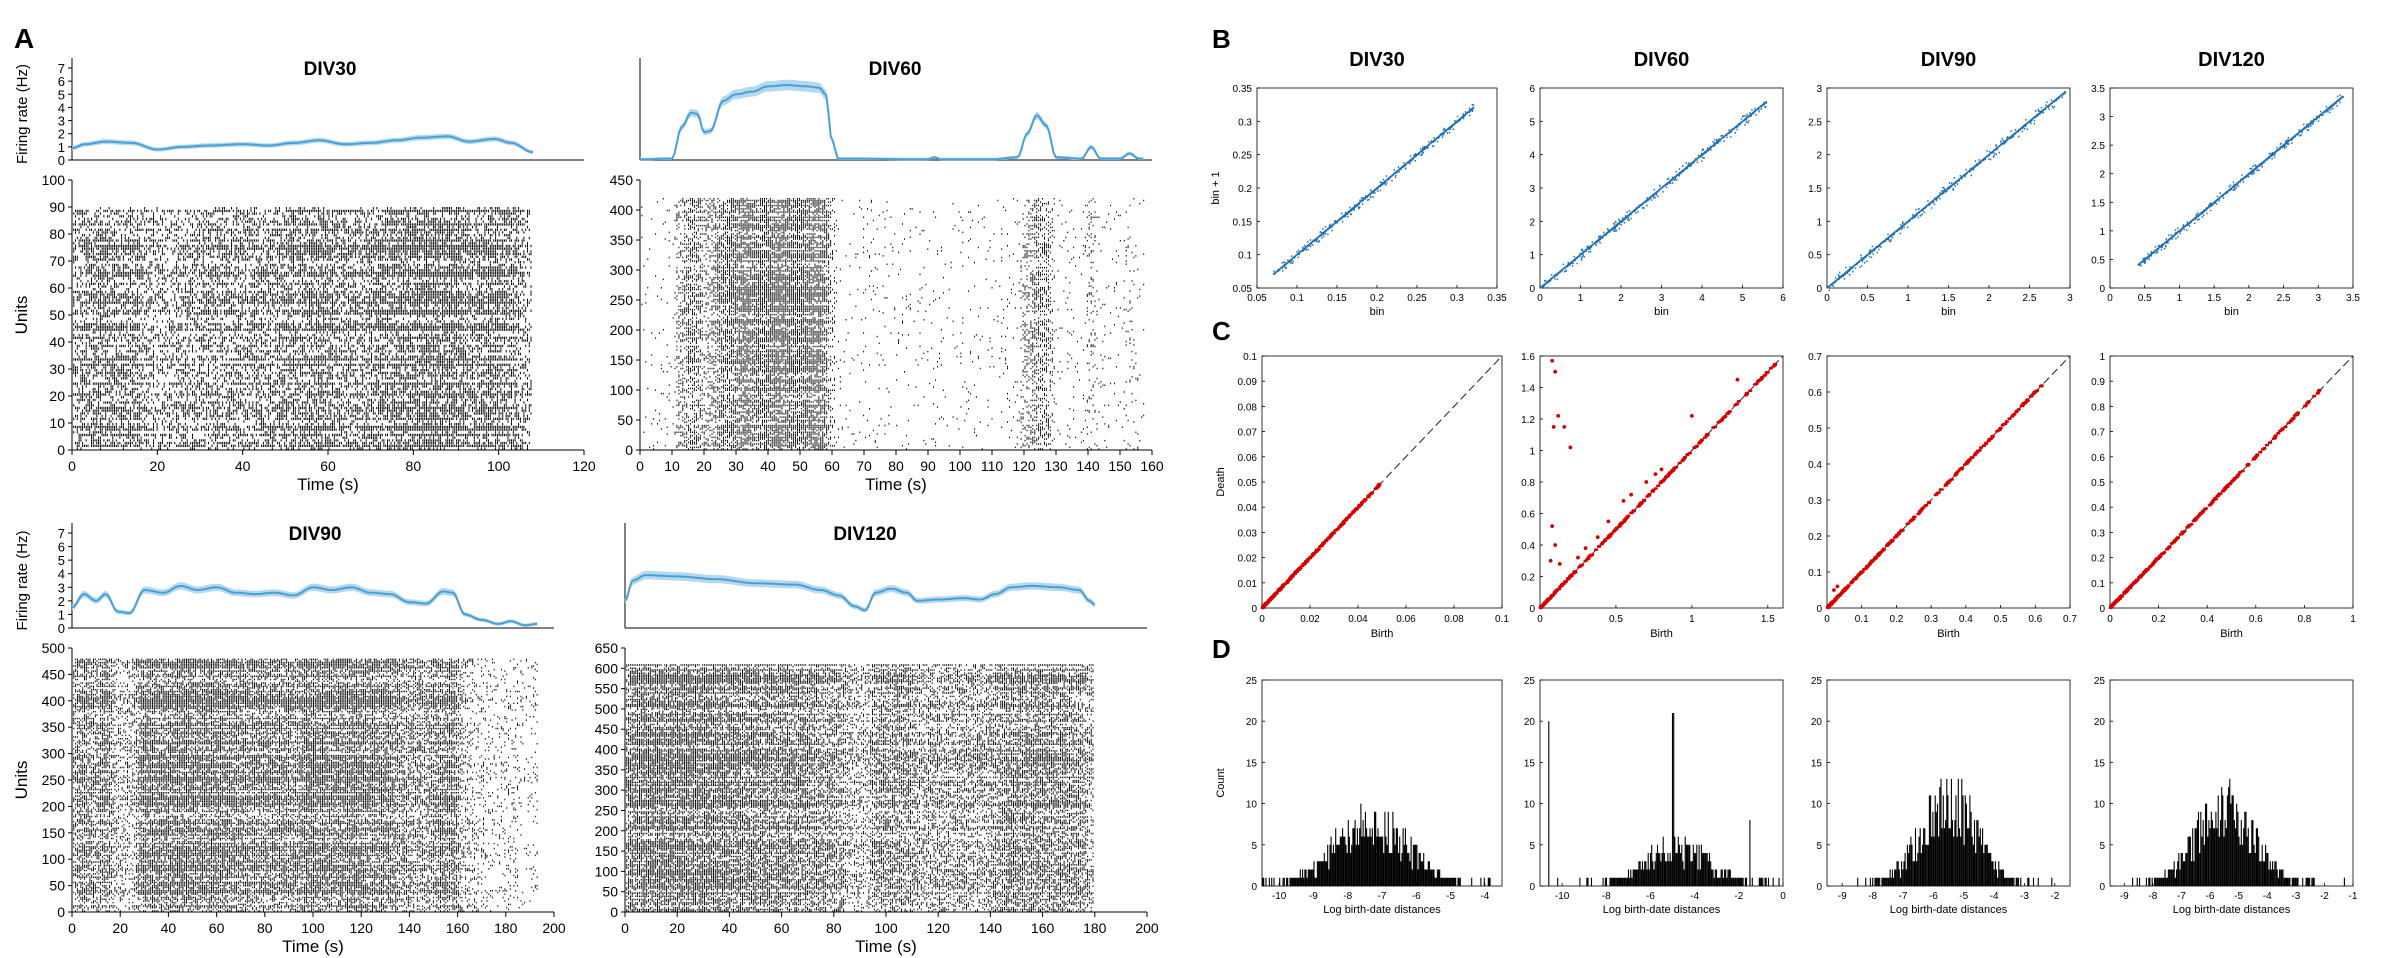 The height and width of the screenshot is (958, 2400). What do you see at coordinates (1382, 783) in the screenshot?
I see `histogram-frame` at bounding box center [1382, 783].